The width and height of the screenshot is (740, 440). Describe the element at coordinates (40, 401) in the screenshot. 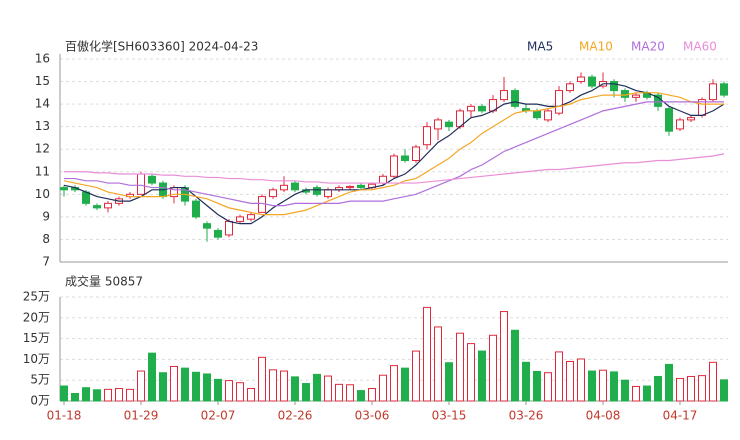

I see `y-tick-label: 0万` at that location.